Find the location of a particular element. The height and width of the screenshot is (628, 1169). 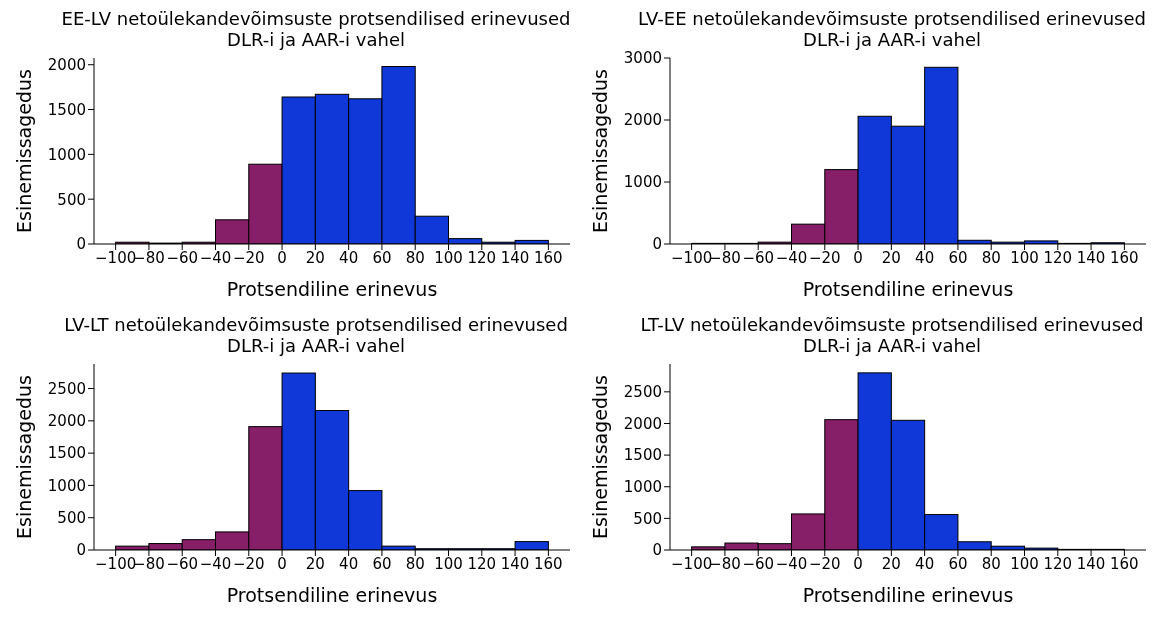

y-tick-label: 3000 is located at coordinates (642, 58).